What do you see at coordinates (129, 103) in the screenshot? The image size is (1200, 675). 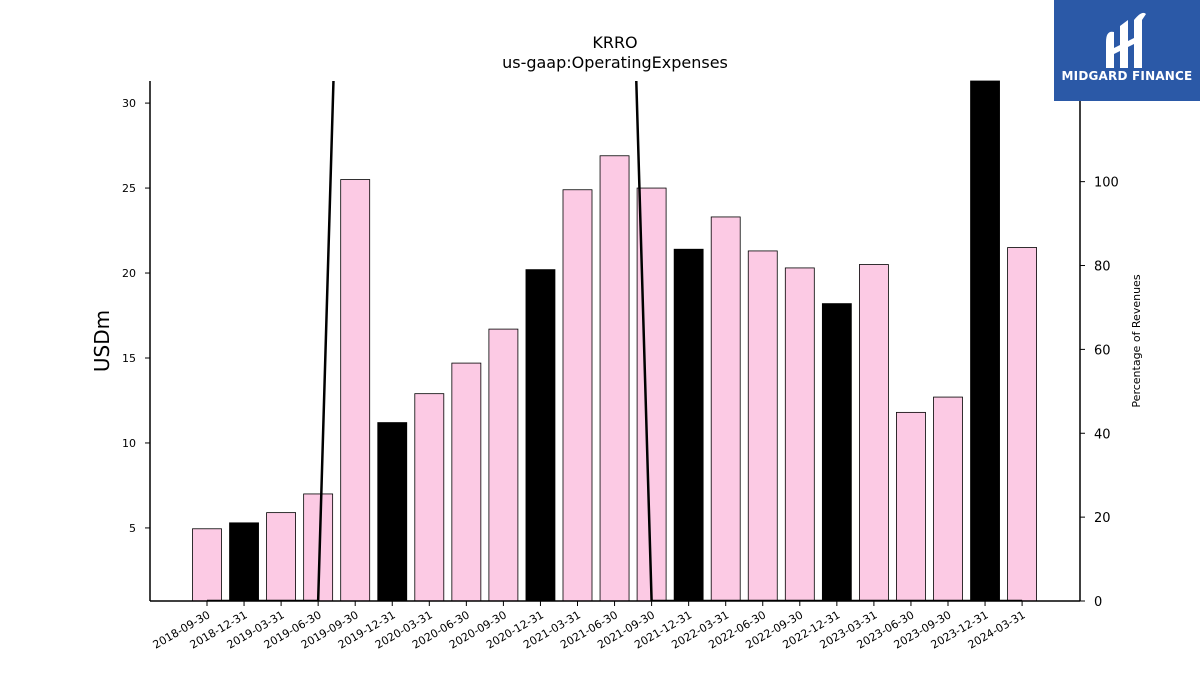 I see `y-tick-label: 30` at bounding box center [129, 103].